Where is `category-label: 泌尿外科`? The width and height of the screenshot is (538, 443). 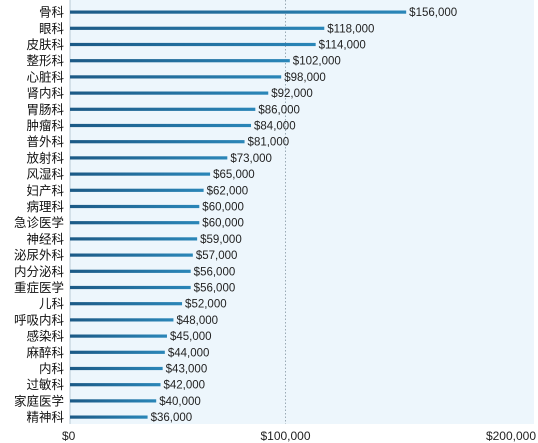
category-label: 泌尿外科 is located at coordinates (39, 255).